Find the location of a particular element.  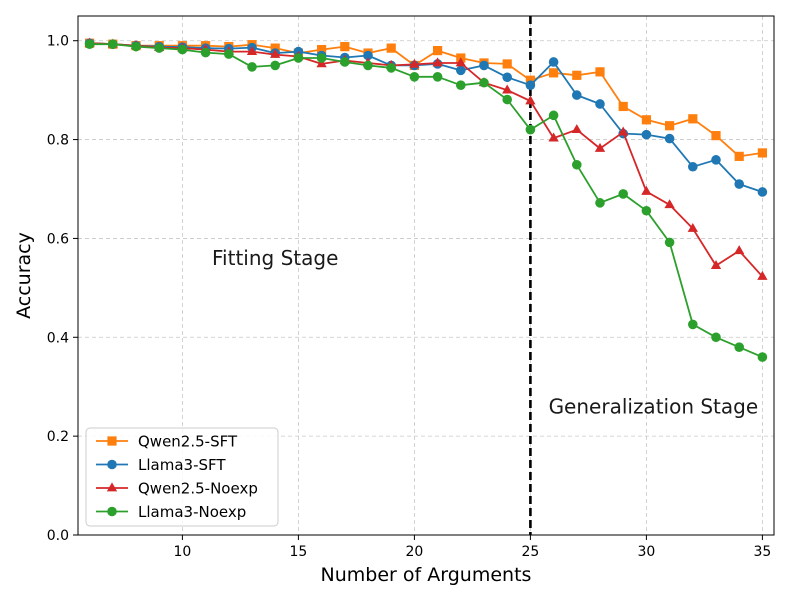

y-tick-label: 0.0 is located at coordinates (58, 536).